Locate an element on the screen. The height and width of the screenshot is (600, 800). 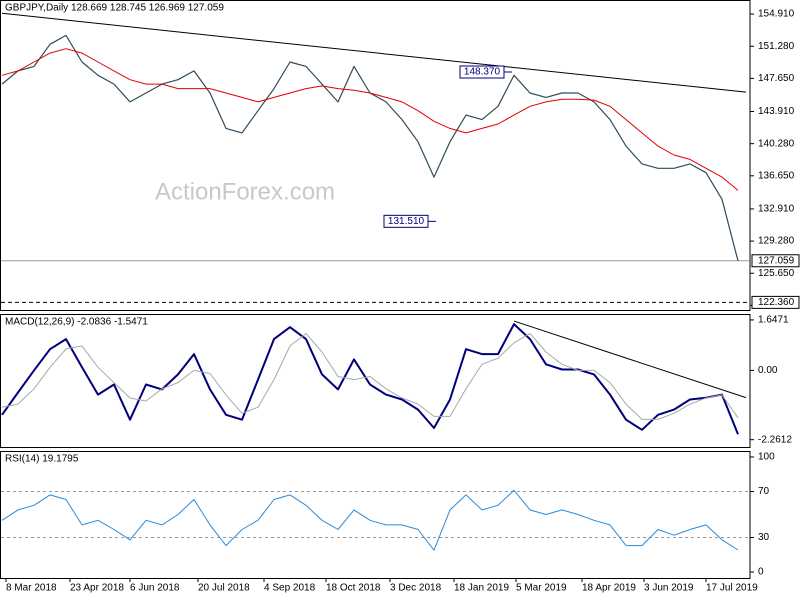
y-tick-label: 151.280 is located at coordinates (776, 46).